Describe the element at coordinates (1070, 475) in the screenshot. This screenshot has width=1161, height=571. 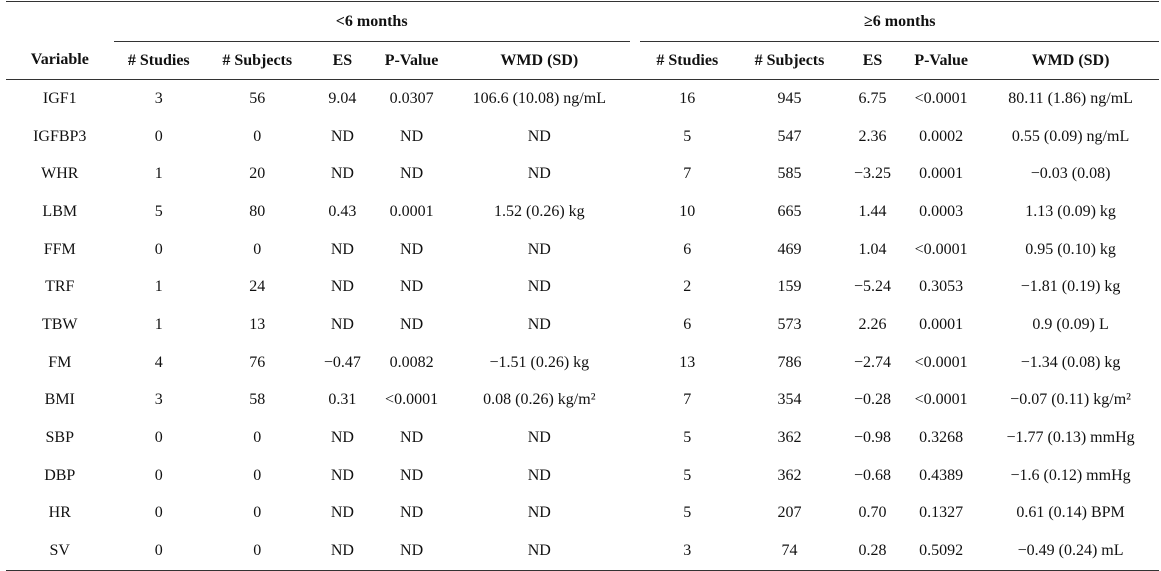
I see `cell-wmd: −1.6 (0.12) mmHg` at that location.